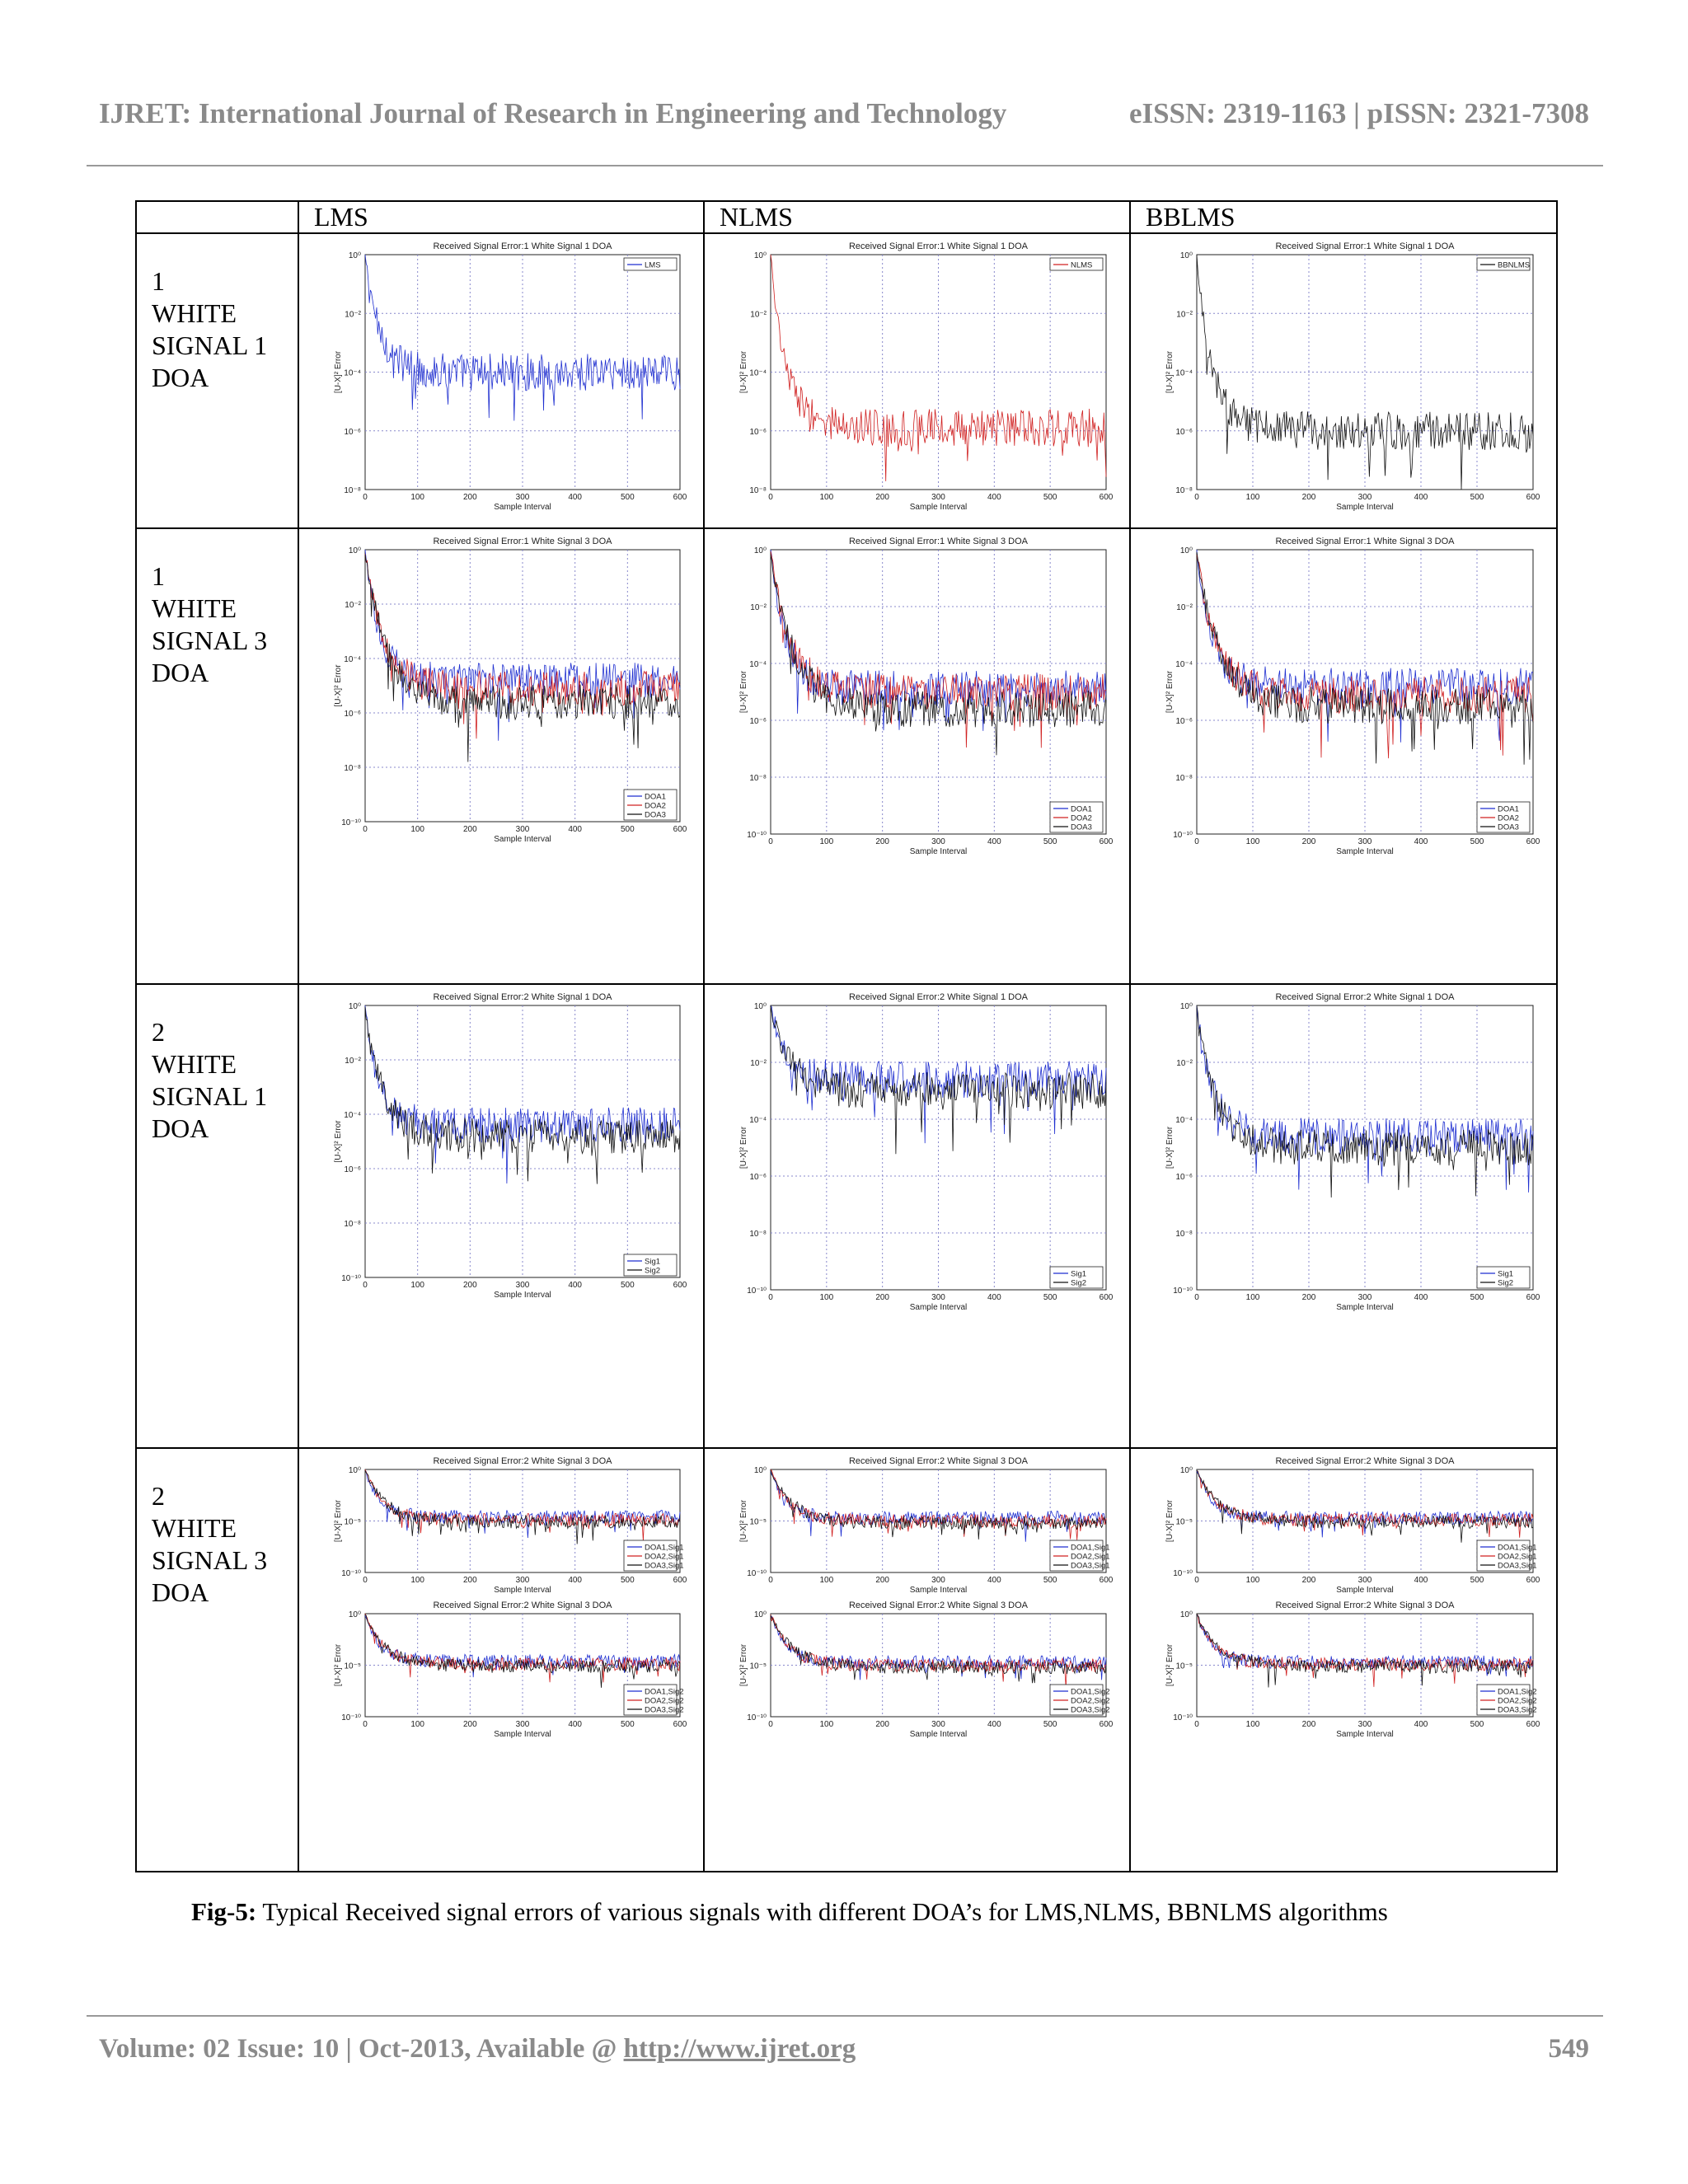 Image resolution: width=1688 pixels, height=2184 pixels. I want to click on legend-label: DOA3,Sig1, so click(664, 1566).